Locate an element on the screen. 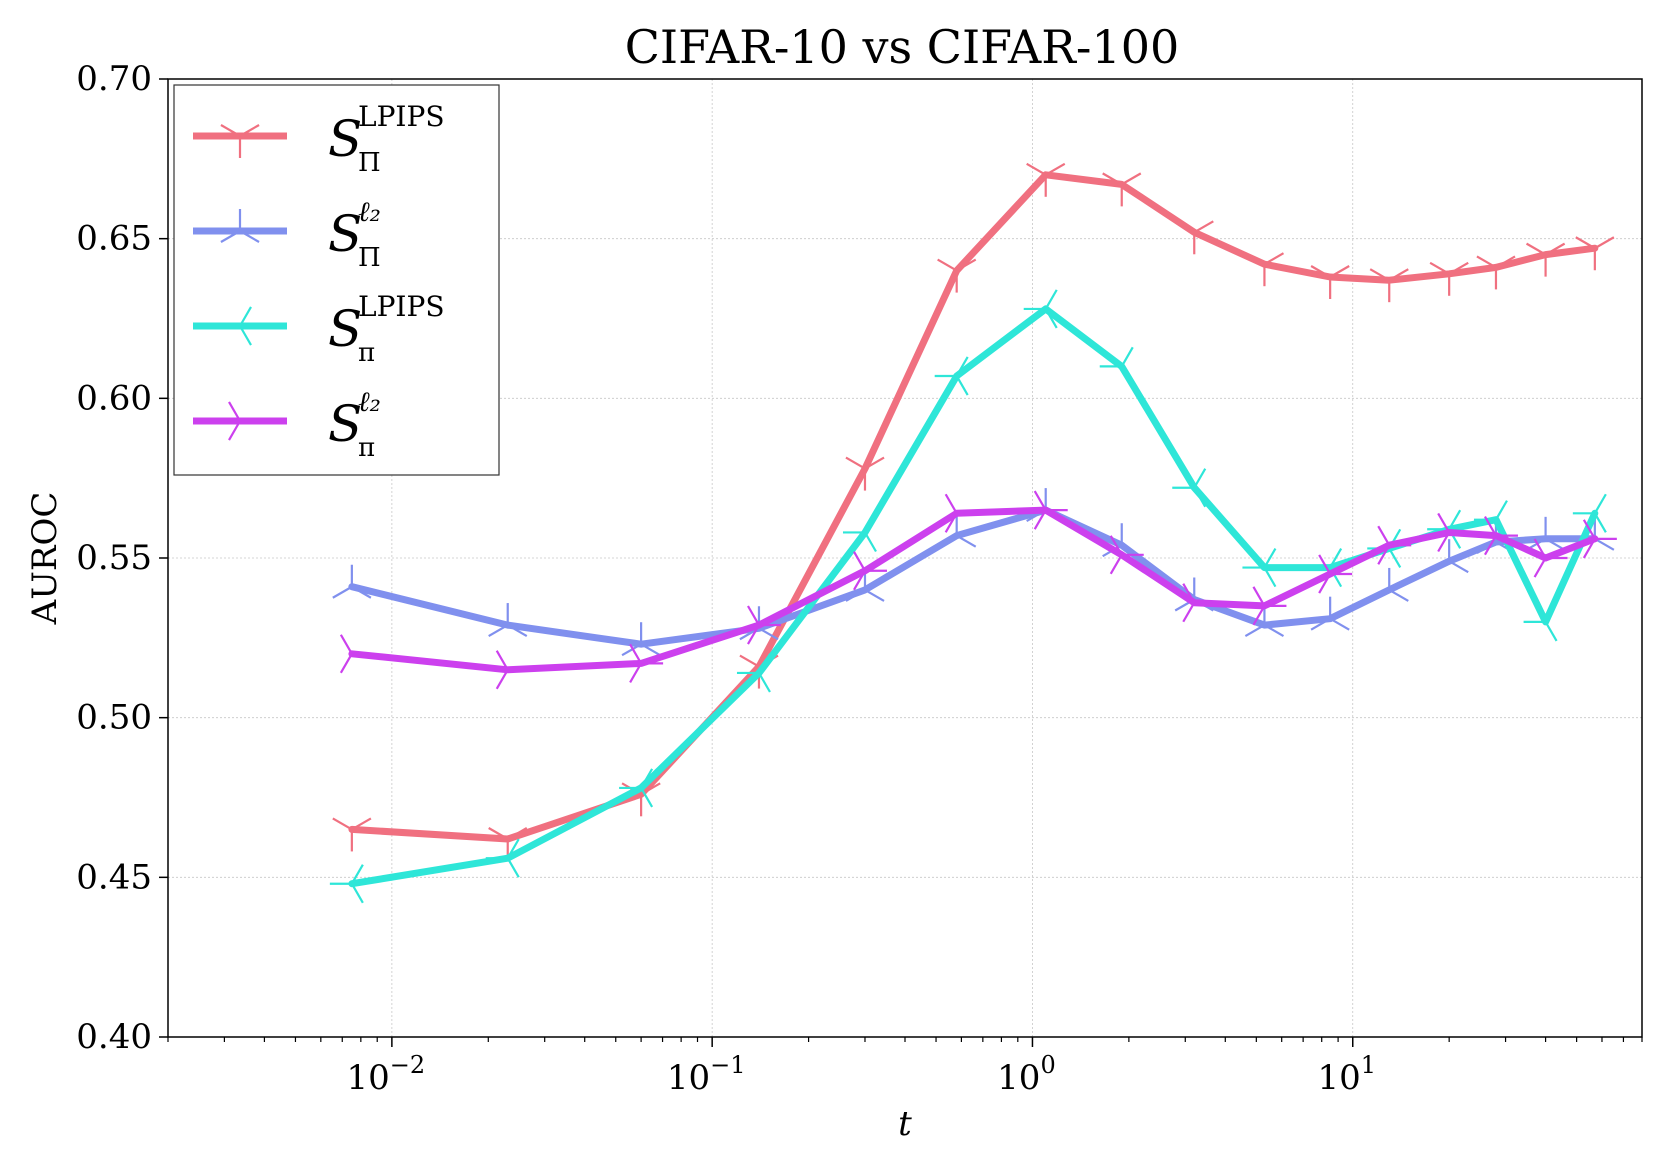 The image size is (1661, 1163). legend-entry-1: SΠ LPIPS is located at coordinates (319, 139).